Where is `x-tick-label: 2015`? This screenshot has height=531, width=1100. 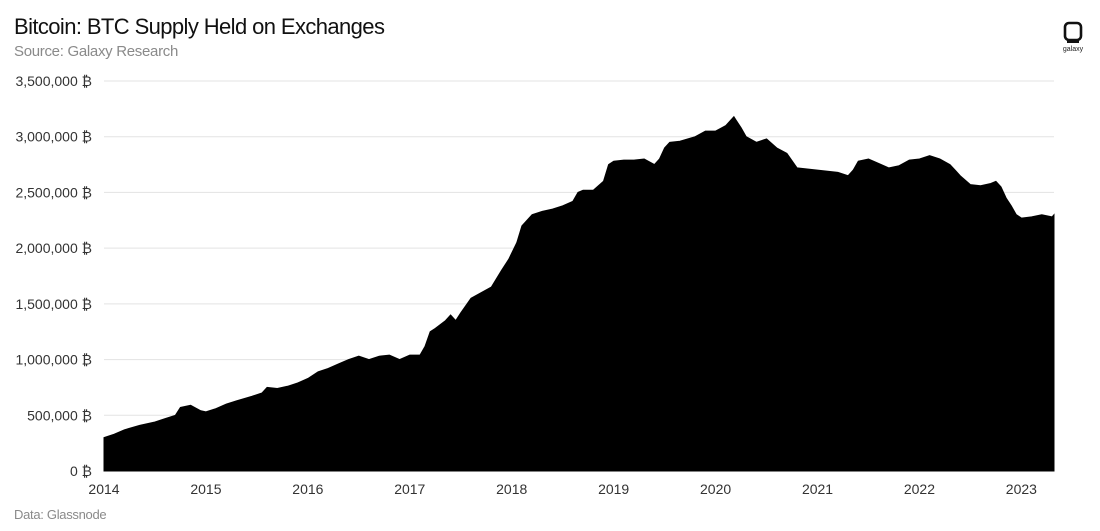
x-tick-label: 2015 is located at coordinates (205, 489).